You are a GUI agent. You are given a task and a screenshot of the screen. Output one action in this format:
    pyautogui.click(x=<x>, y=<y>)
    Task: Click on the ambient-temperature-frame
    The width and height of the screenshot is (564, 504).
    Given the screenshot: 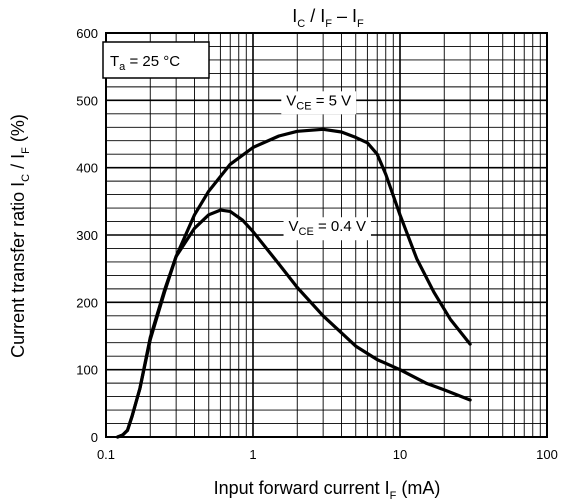 What is the action you would take?
    pyautogui.click(x=156, y=60)
    